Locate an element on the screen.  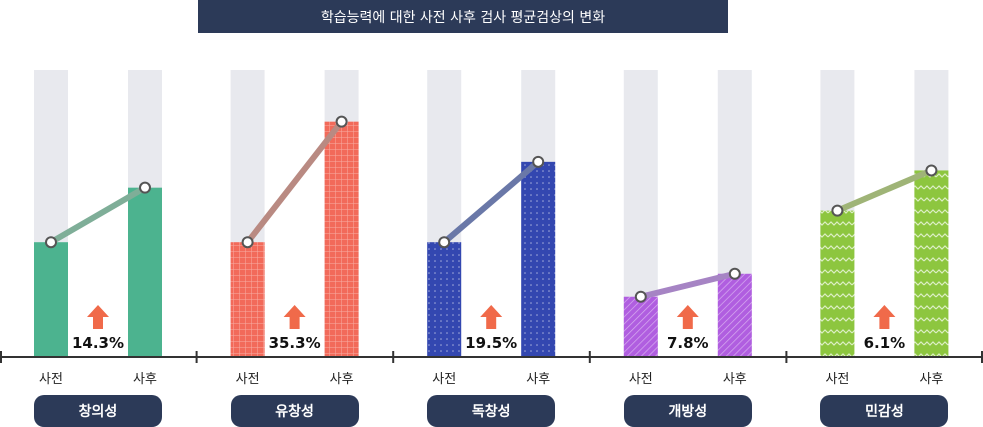
category-label: 유창성 is located at coordinates (294, 411).